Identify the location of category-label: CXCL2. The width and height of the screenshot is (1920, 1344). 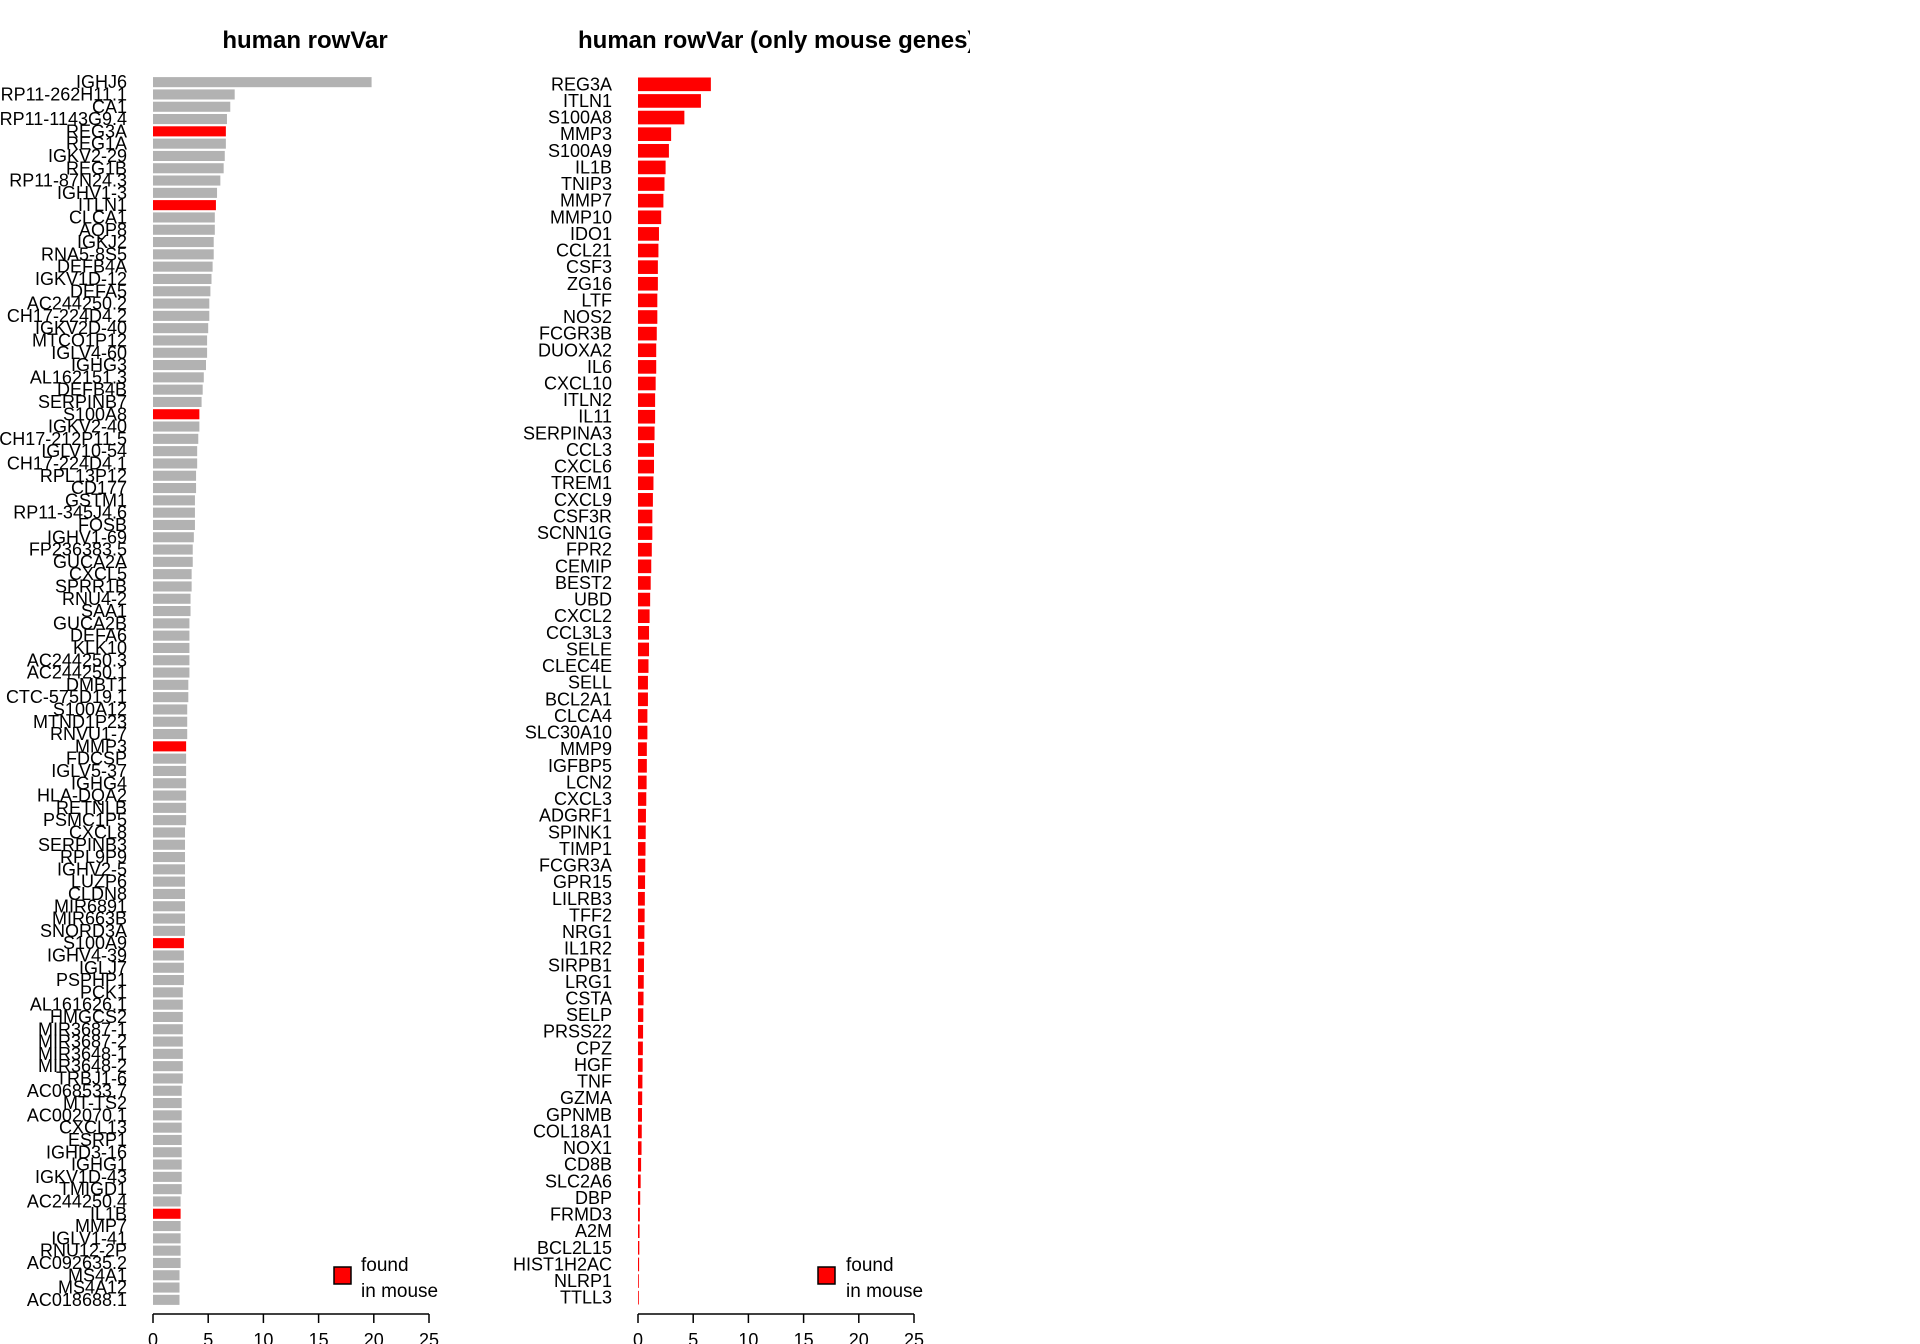
(583, 616).